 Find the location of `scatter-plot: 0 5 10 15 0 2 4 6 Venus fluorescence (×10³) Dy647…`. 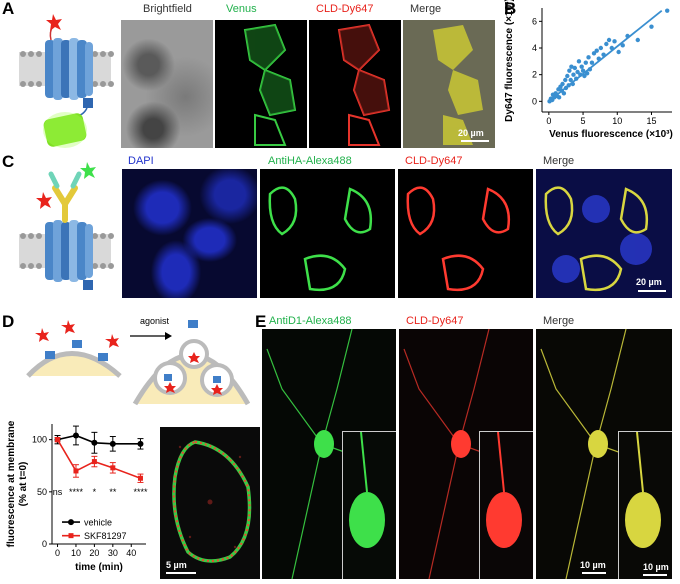

scatter-plot: 0 5 10 15 0 2 4 6 Venus fluorescence (×10³) Dy647… is located at coordinates (588, 70).